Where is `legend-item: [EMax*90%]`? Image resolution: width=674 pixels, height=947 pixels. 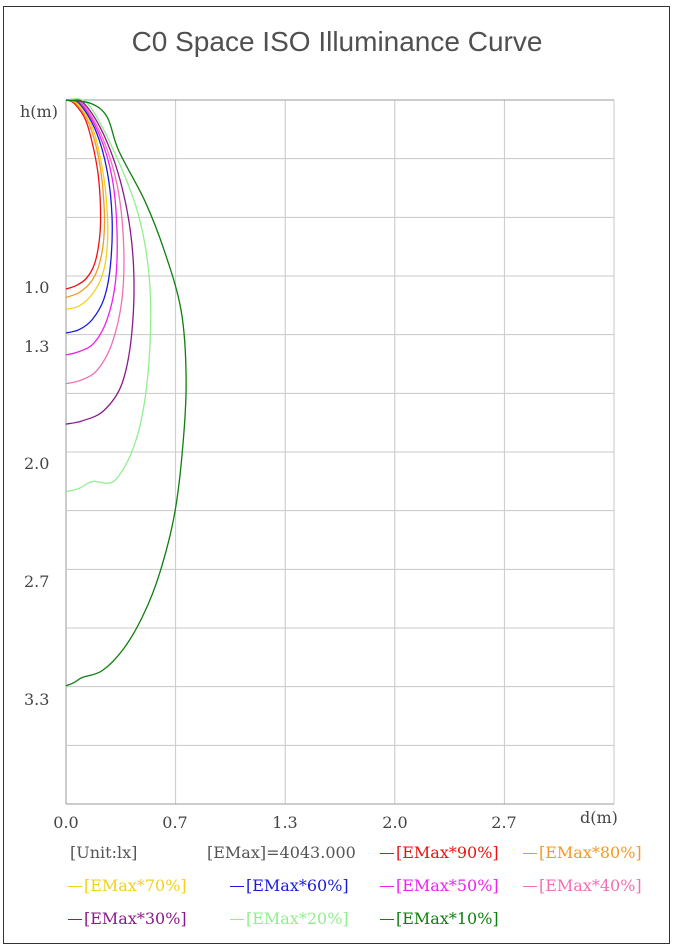 legend-item: [EMax*90%] is located at coordinates (439, 853).